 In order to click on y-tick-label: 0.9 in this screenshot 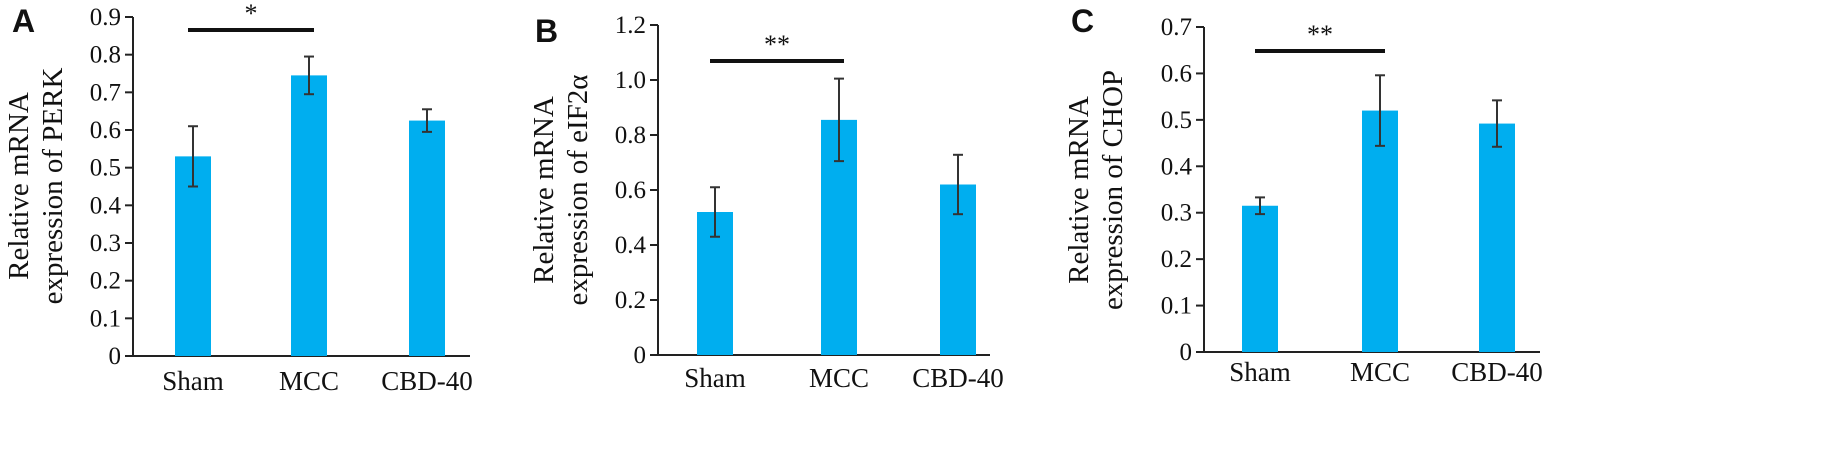, I will do `click(105, 17)`.